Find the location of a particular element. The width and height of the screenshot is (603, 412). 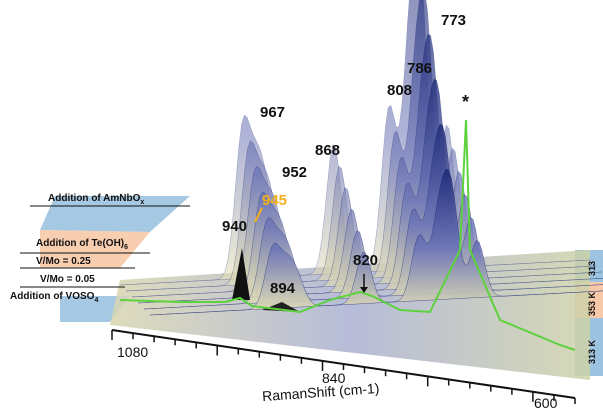

peak-label-952: 952 is located at coordinates (295, 172).